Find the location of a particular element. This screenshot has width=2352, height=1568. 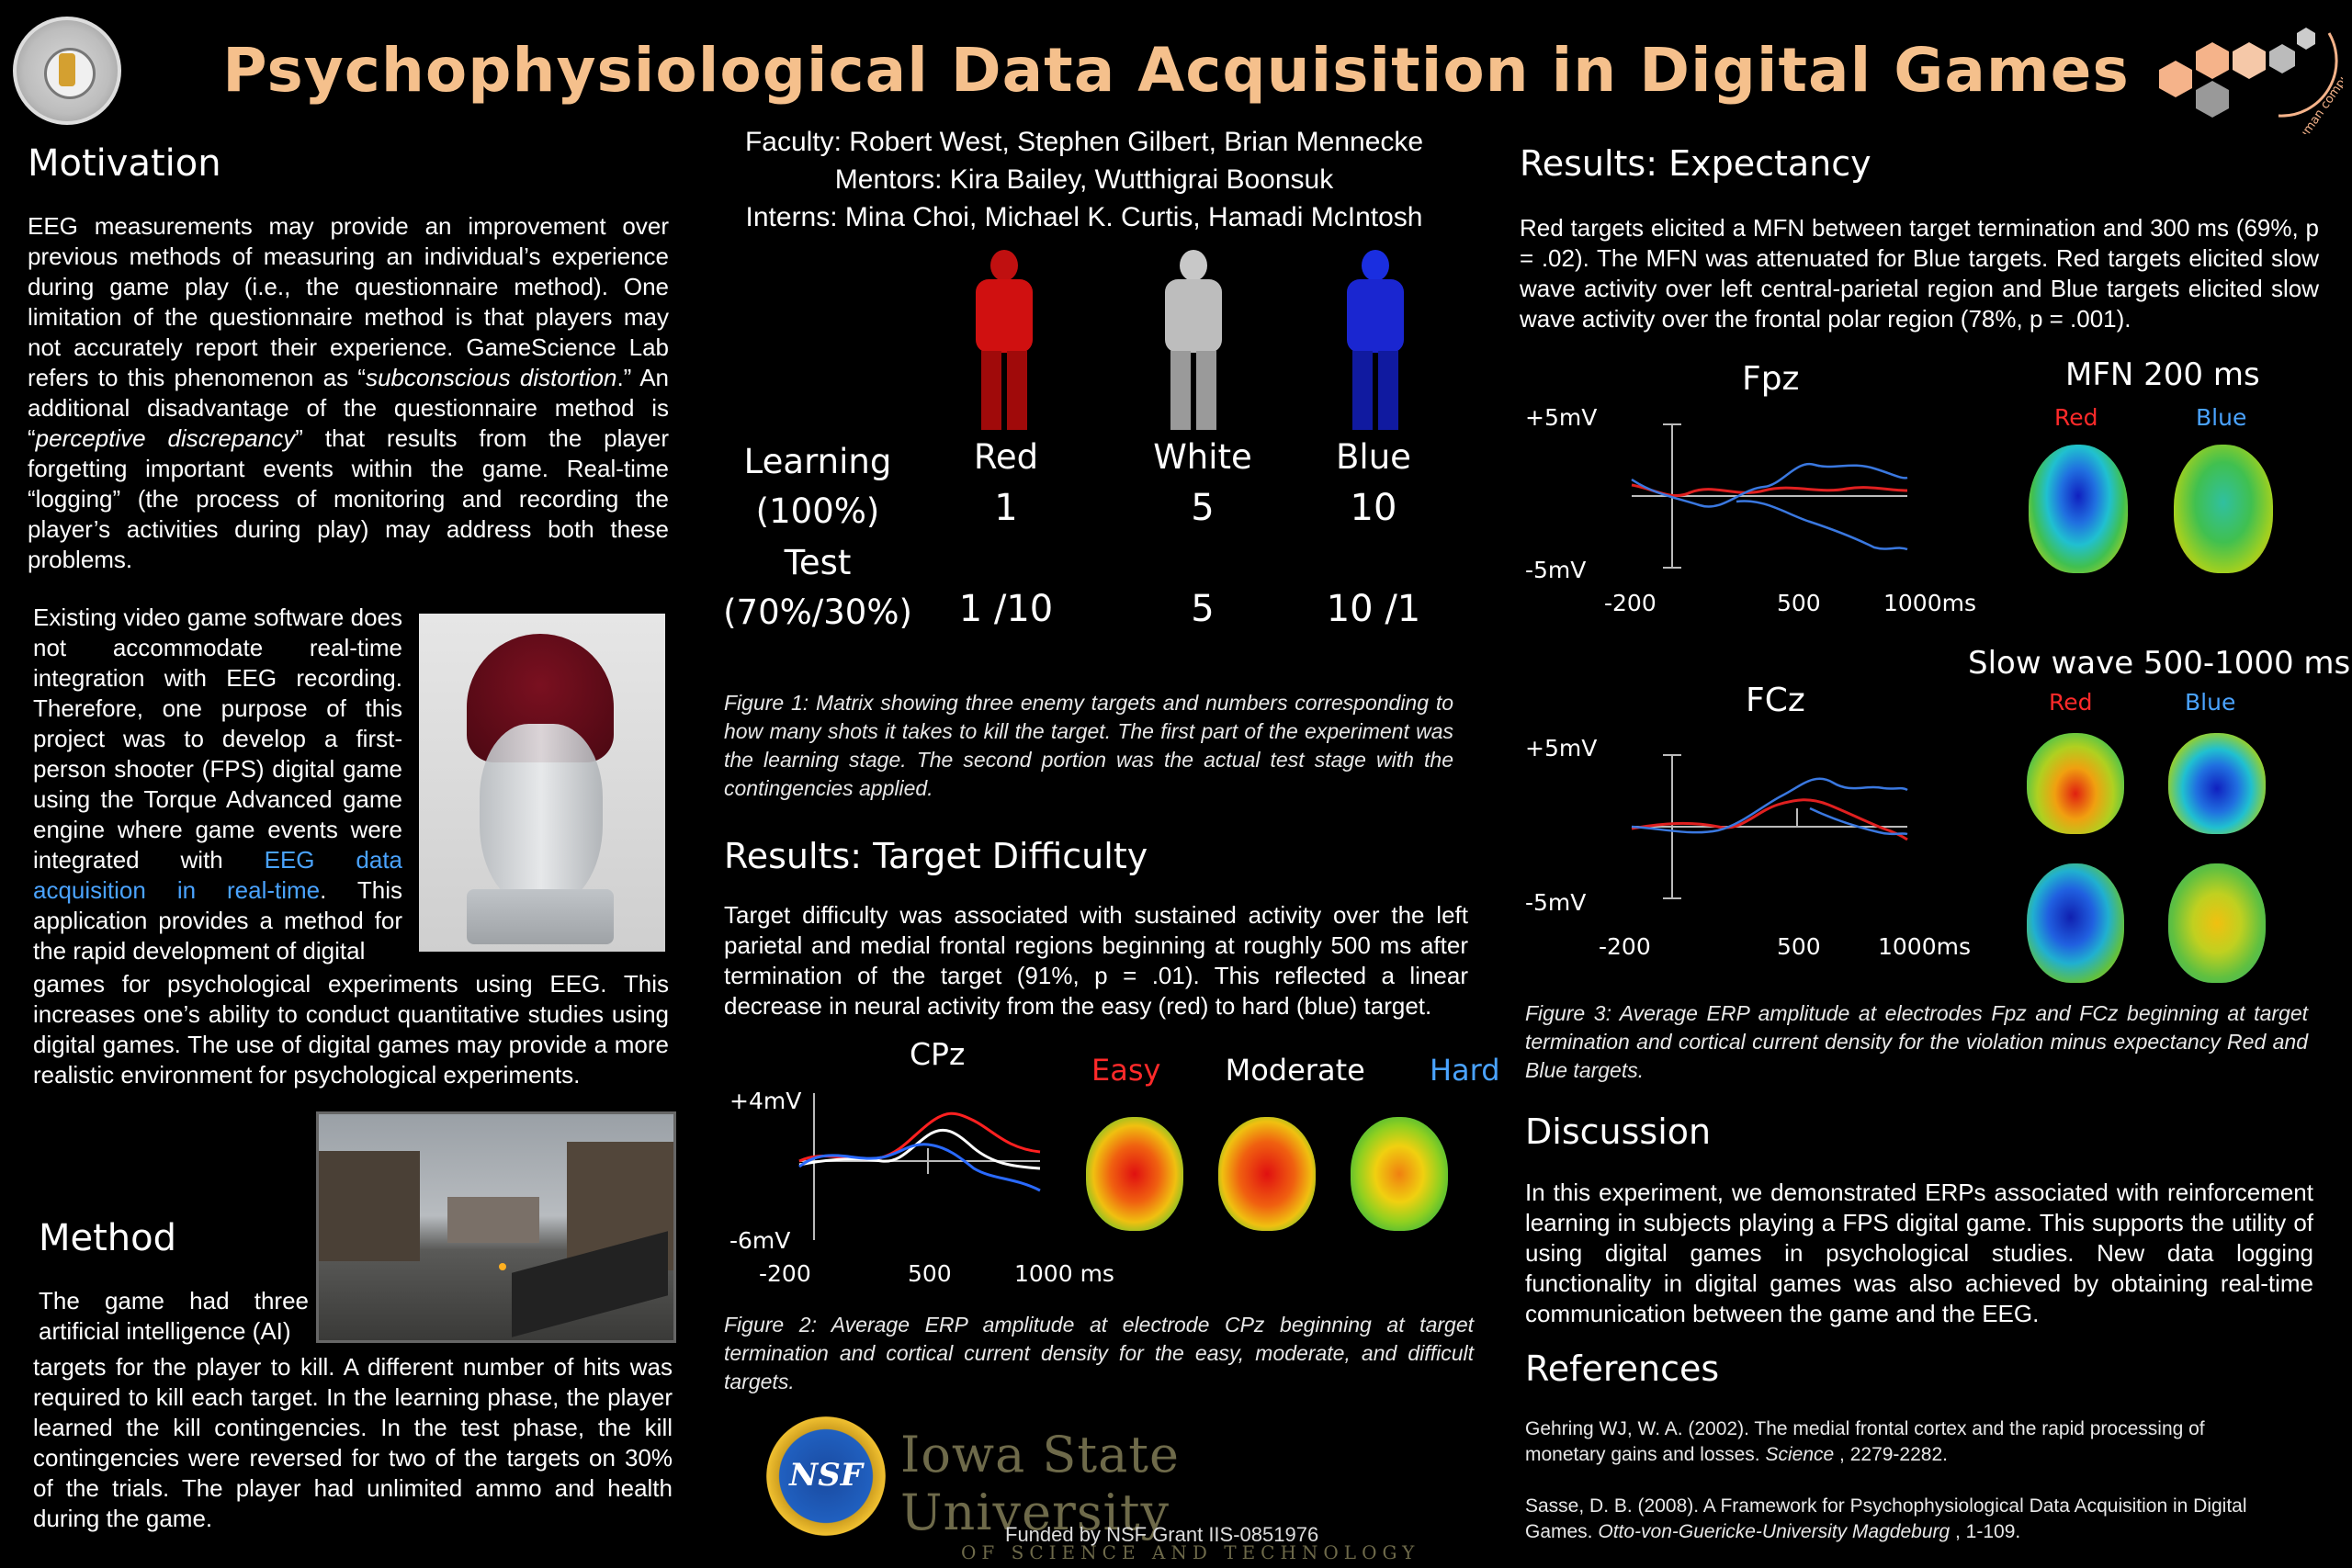

slow-red-label: Red is located at coordinates (2071, 702).